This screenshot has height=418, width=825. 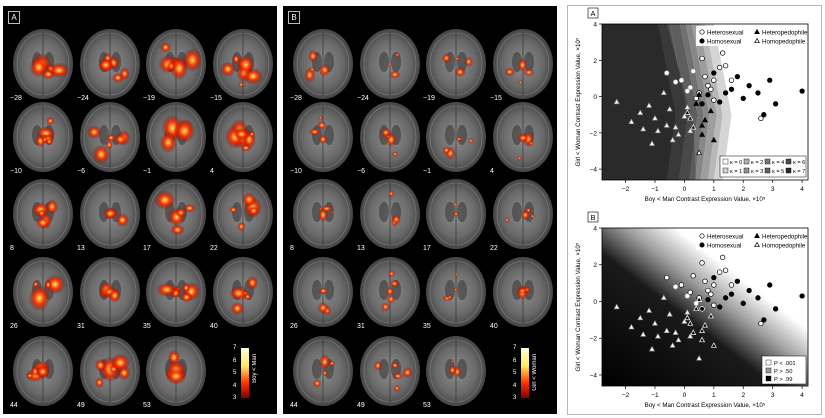 What do you see at coordinates (14, 405) in the screenshot?
I see `slice-label-17: 44` at bounding box center [14, 405].